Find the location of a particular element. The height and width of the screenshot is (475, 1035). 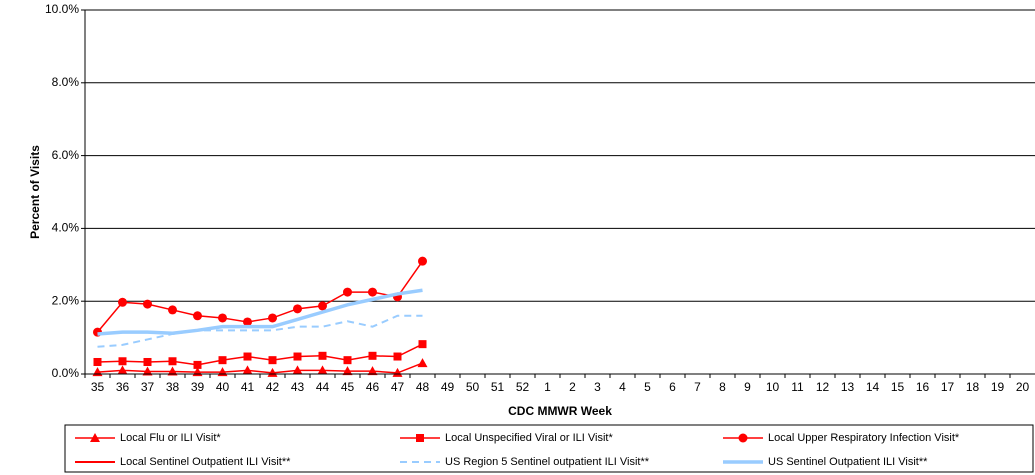

x-tick-label: 18 is located at coordinates (973, 387).